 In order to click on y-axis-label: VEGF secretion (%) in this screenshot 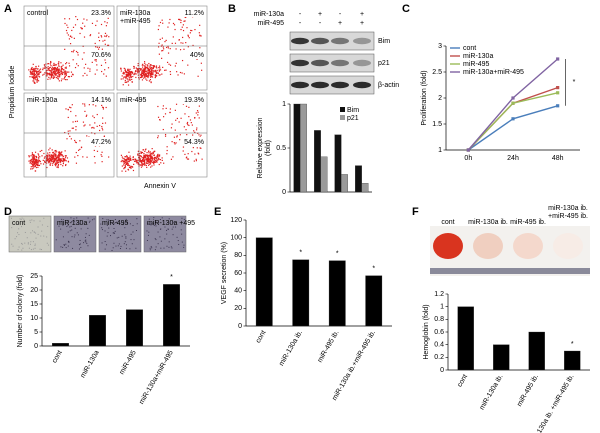, I will do `click(224, 273)`.